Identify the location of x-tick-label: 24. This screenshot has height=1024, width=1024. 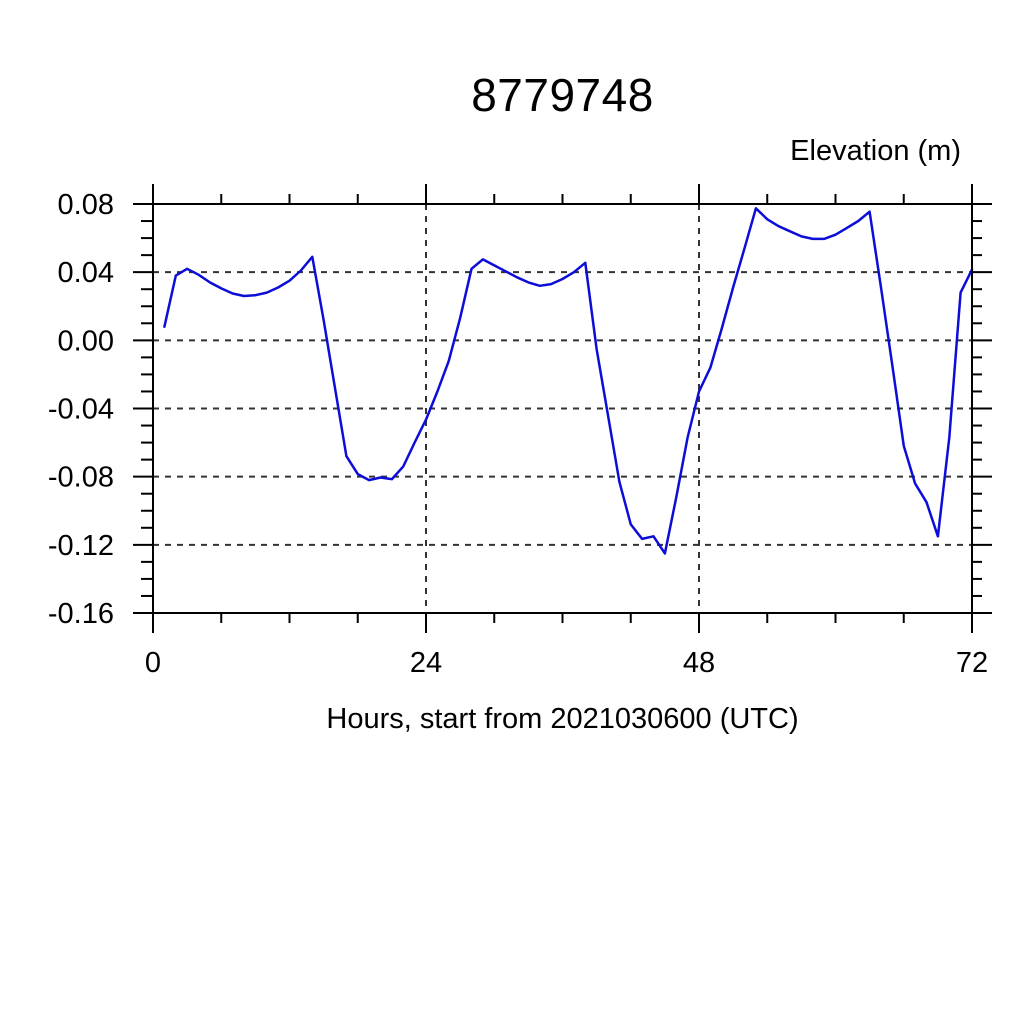
(426, 663).